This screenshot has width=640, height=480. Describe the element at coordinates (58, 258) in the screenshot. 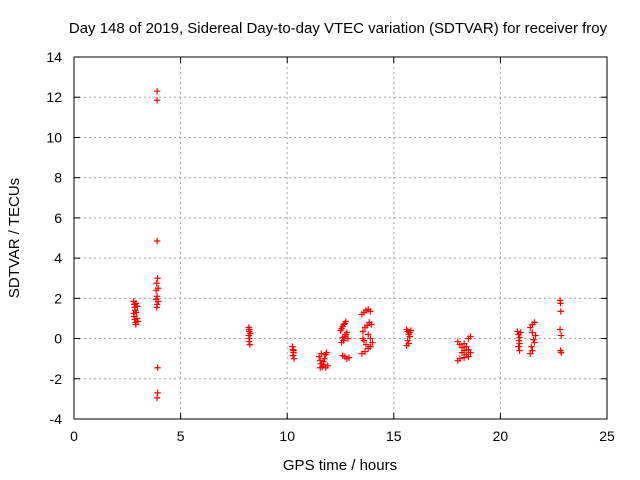

I see `y-tick-label: 4` at that location.